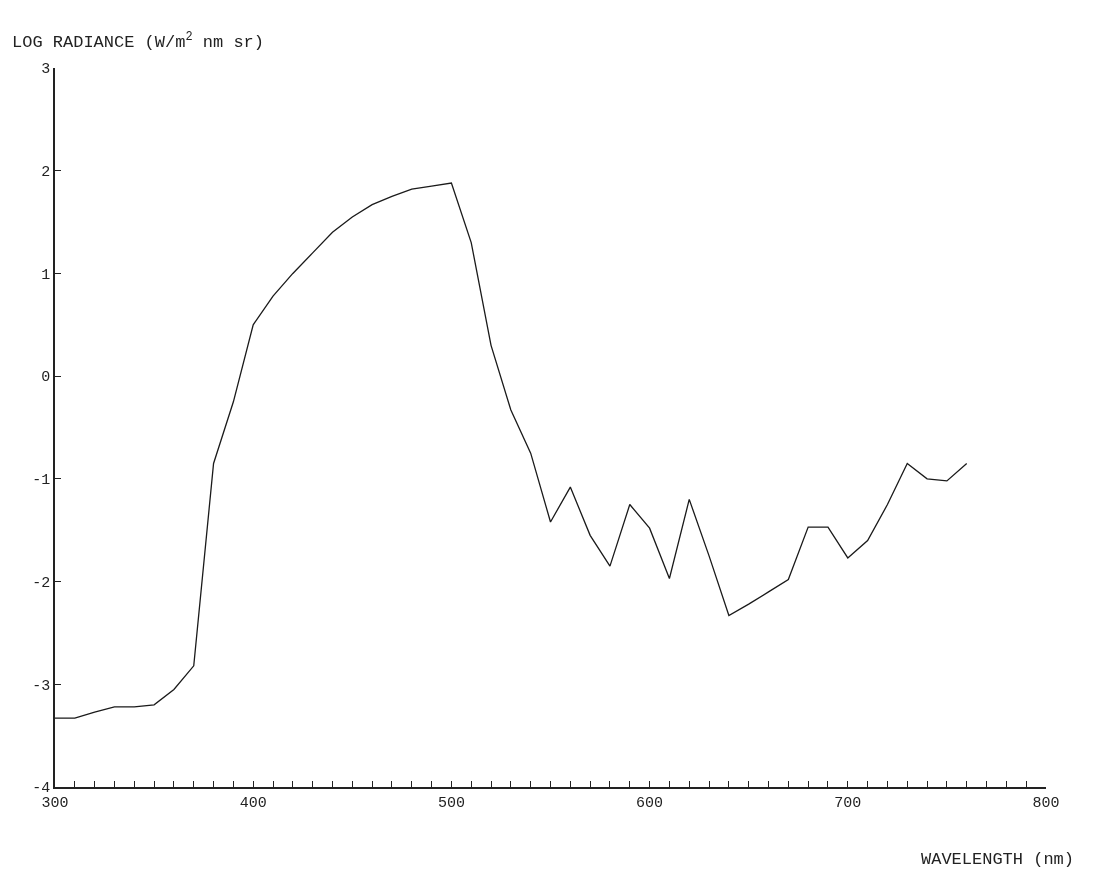 This screenshot has width=1101, height=885. What do you see at coordinates (41, 686) in the screenshot?
I see `y-tick-label: -3` at bounding box center [41, 686].